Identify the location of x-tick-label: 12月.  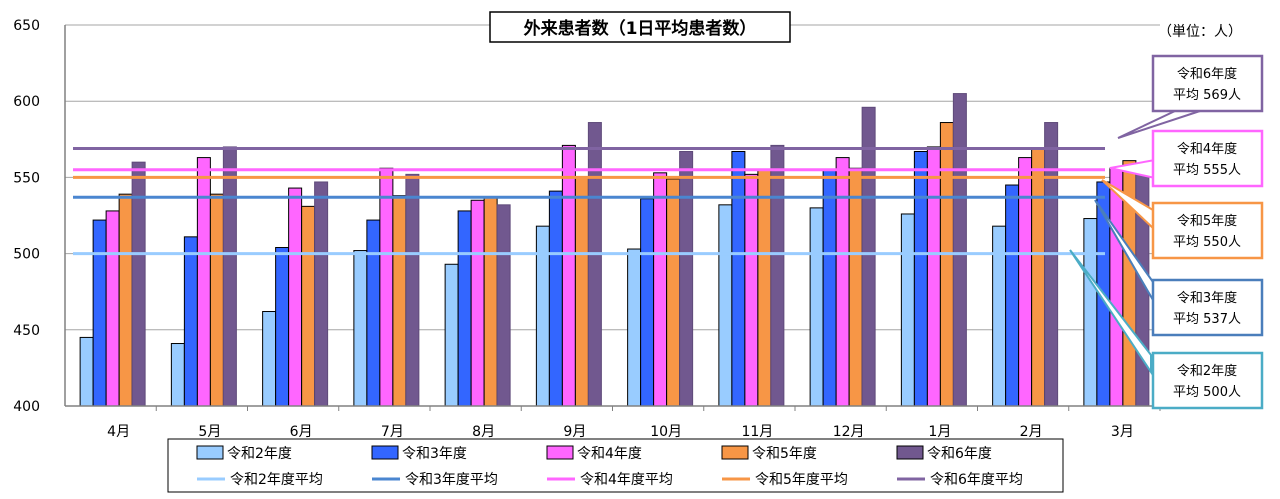
(849, 432).